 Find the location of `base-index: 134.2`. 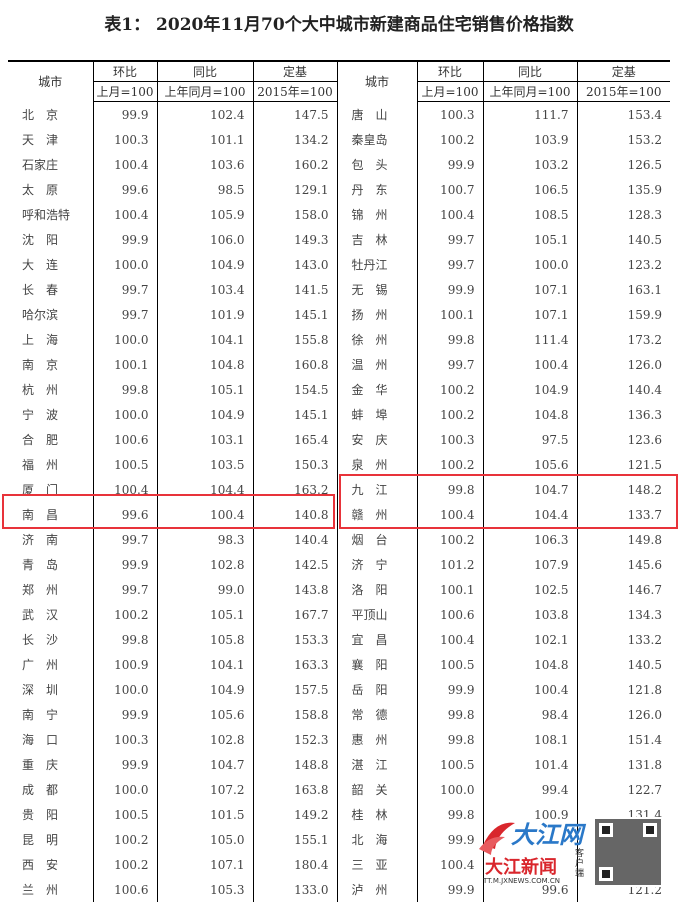

base-index: 134.2 is located at coordinates (294, 139).